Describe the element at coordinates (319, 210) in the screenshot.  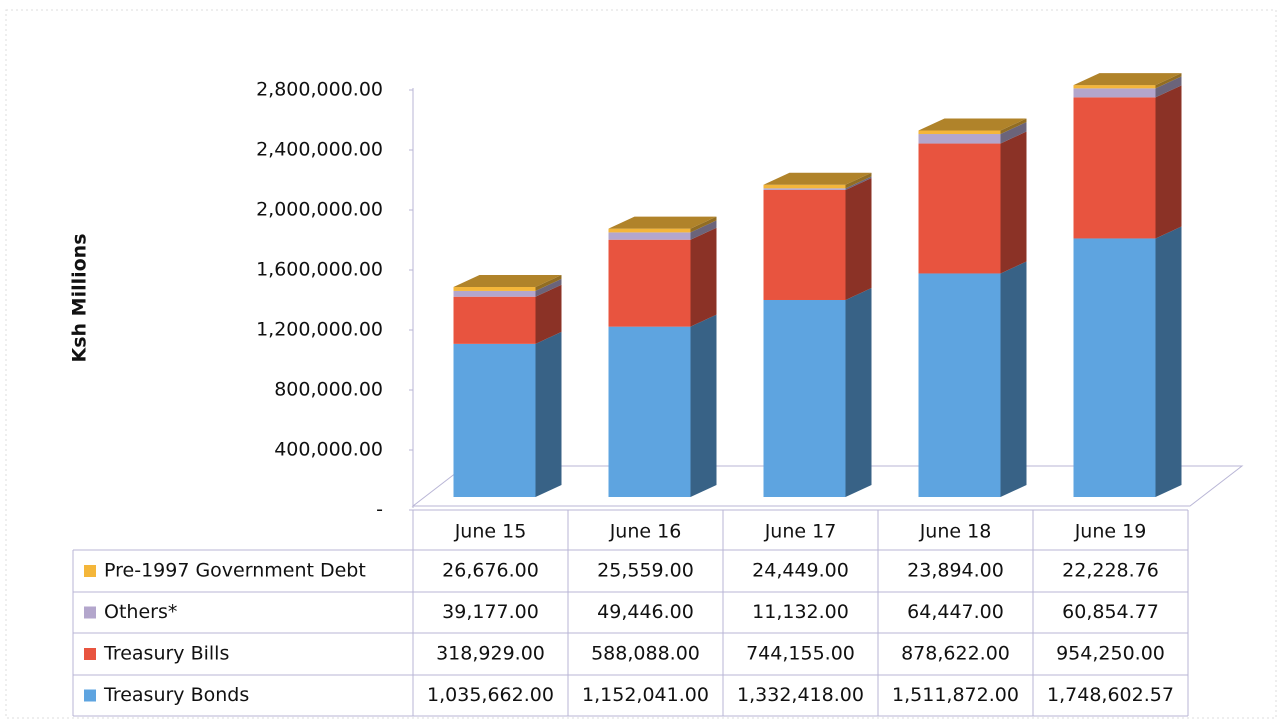
I see `y-tick-label: 2,000,000.00` at that location.